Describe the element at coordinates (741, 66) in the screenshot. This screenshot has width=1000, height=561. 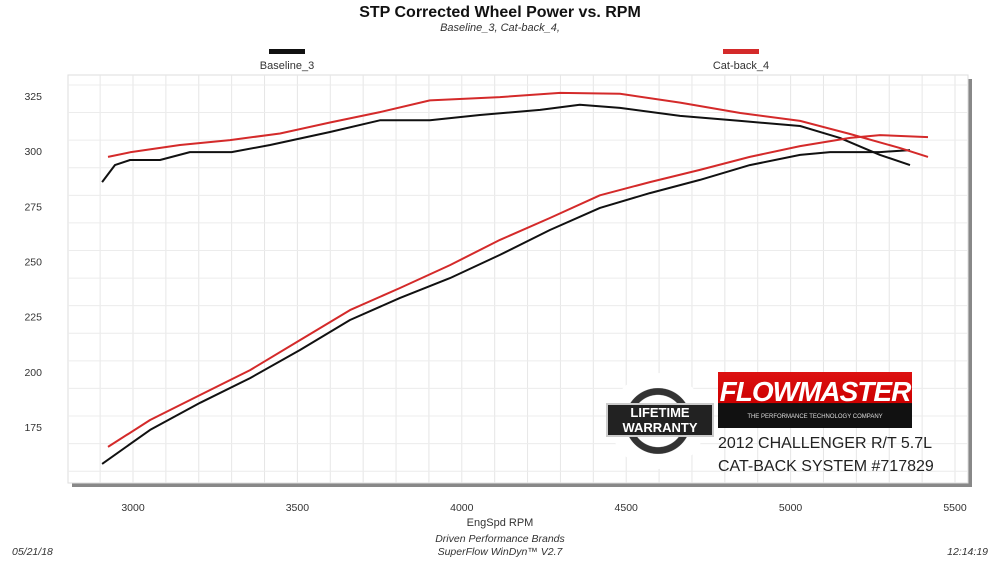
I see `legend-label-catback: Cat-back_4` at that location.